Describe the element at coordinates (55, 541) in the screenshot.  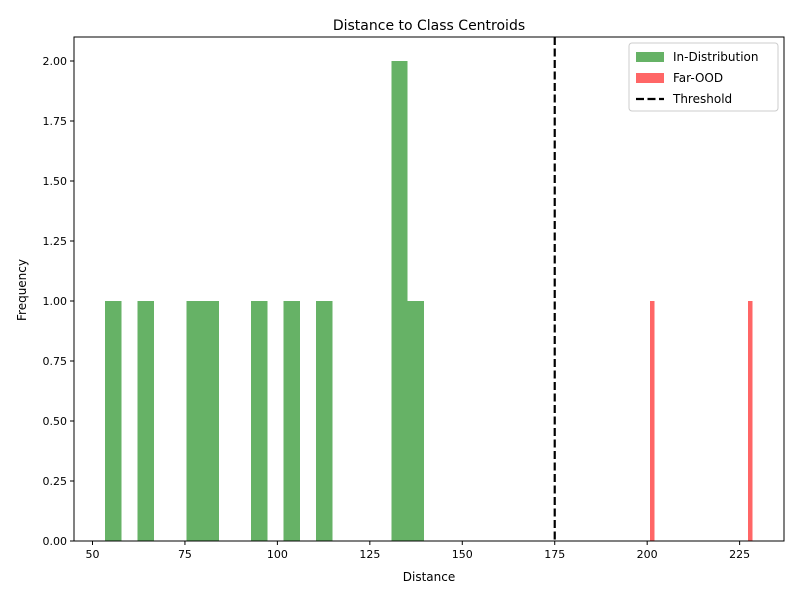
I see `y-tick-label: 0.00` at that location.